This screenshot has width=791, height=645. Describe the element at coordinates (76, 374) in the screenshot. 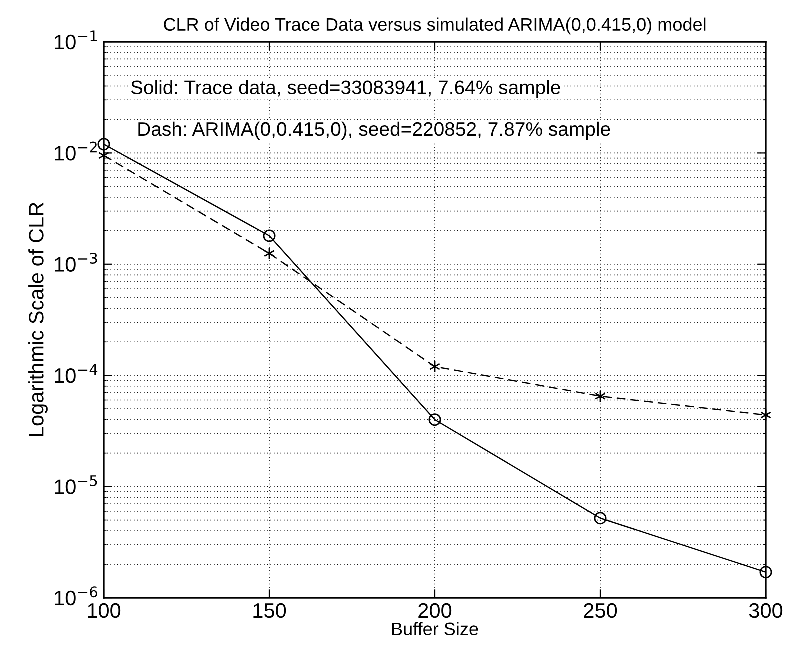

I see `y-tick-label: 10$^{−4}$` at that location.